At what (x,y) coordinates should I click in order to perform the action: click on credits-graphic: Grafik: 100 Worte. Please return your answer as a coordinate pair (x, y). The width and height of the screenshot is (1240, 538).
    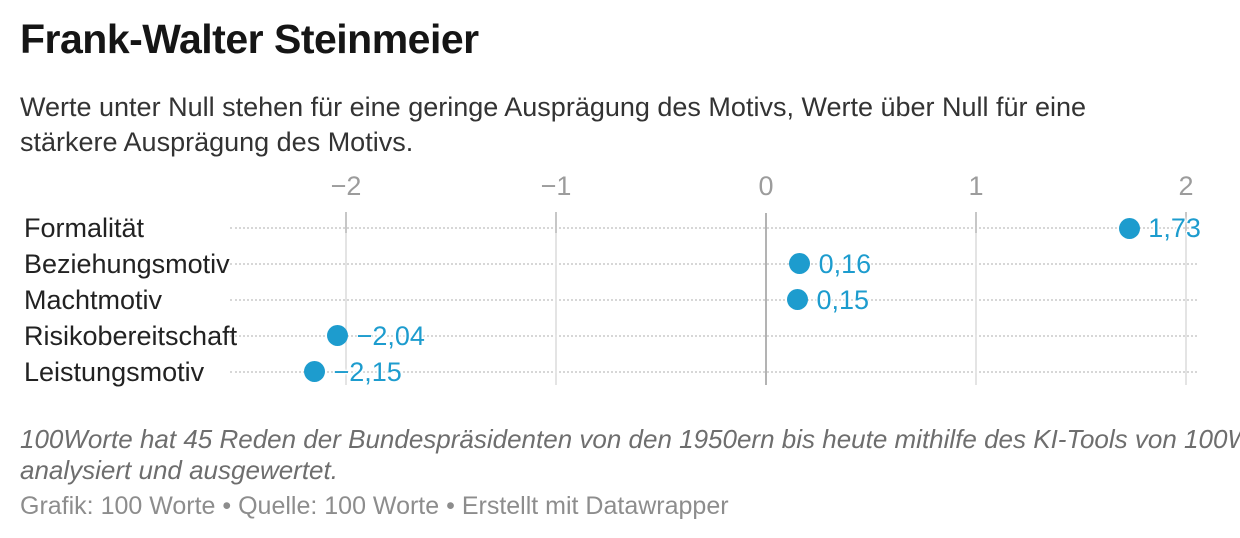
    Looking at the image, I should click on (118, 506).